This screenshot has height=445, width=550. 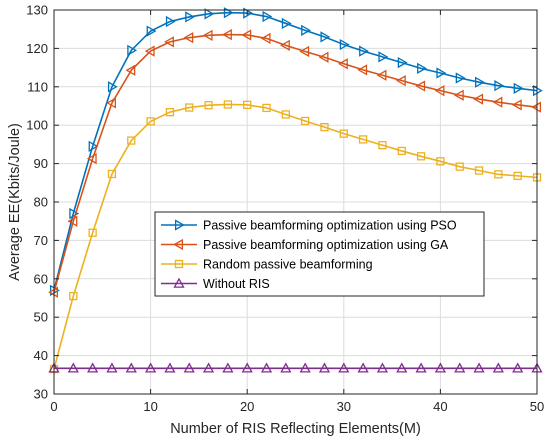 What do you see at coordinates (37, 10) in the screenshot?
I see `y-tick-label: 130` at bounding box center [37, 10].